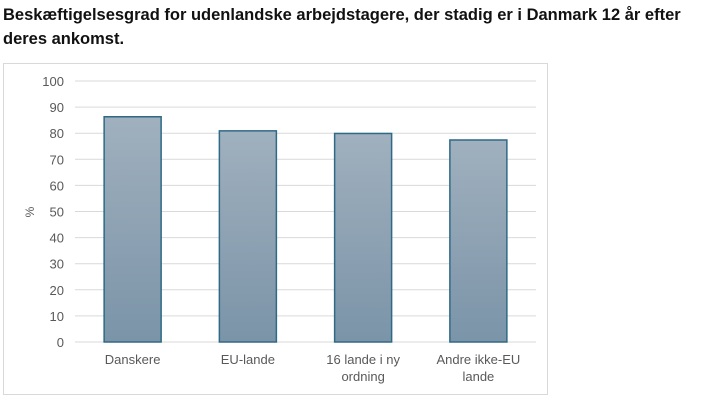 This screenshot has height=407, width=720. I want to click on y-tick-label: 10, so click(57, 316).